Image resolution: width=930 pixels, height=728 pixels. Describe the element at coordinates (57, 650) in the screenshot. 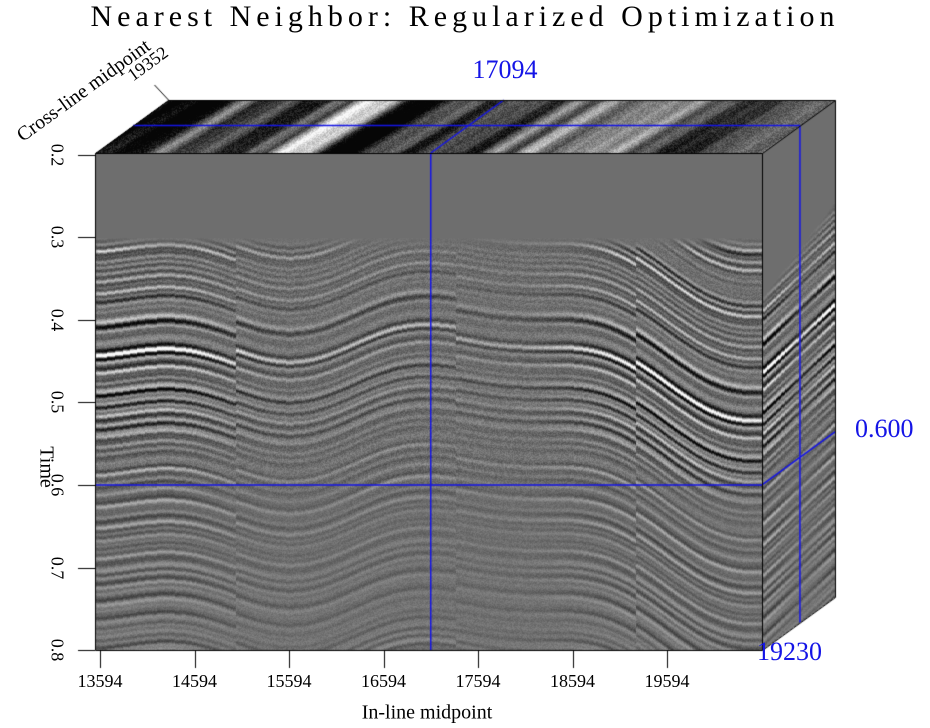

I see `y-tick-label: 0.8` at that location.